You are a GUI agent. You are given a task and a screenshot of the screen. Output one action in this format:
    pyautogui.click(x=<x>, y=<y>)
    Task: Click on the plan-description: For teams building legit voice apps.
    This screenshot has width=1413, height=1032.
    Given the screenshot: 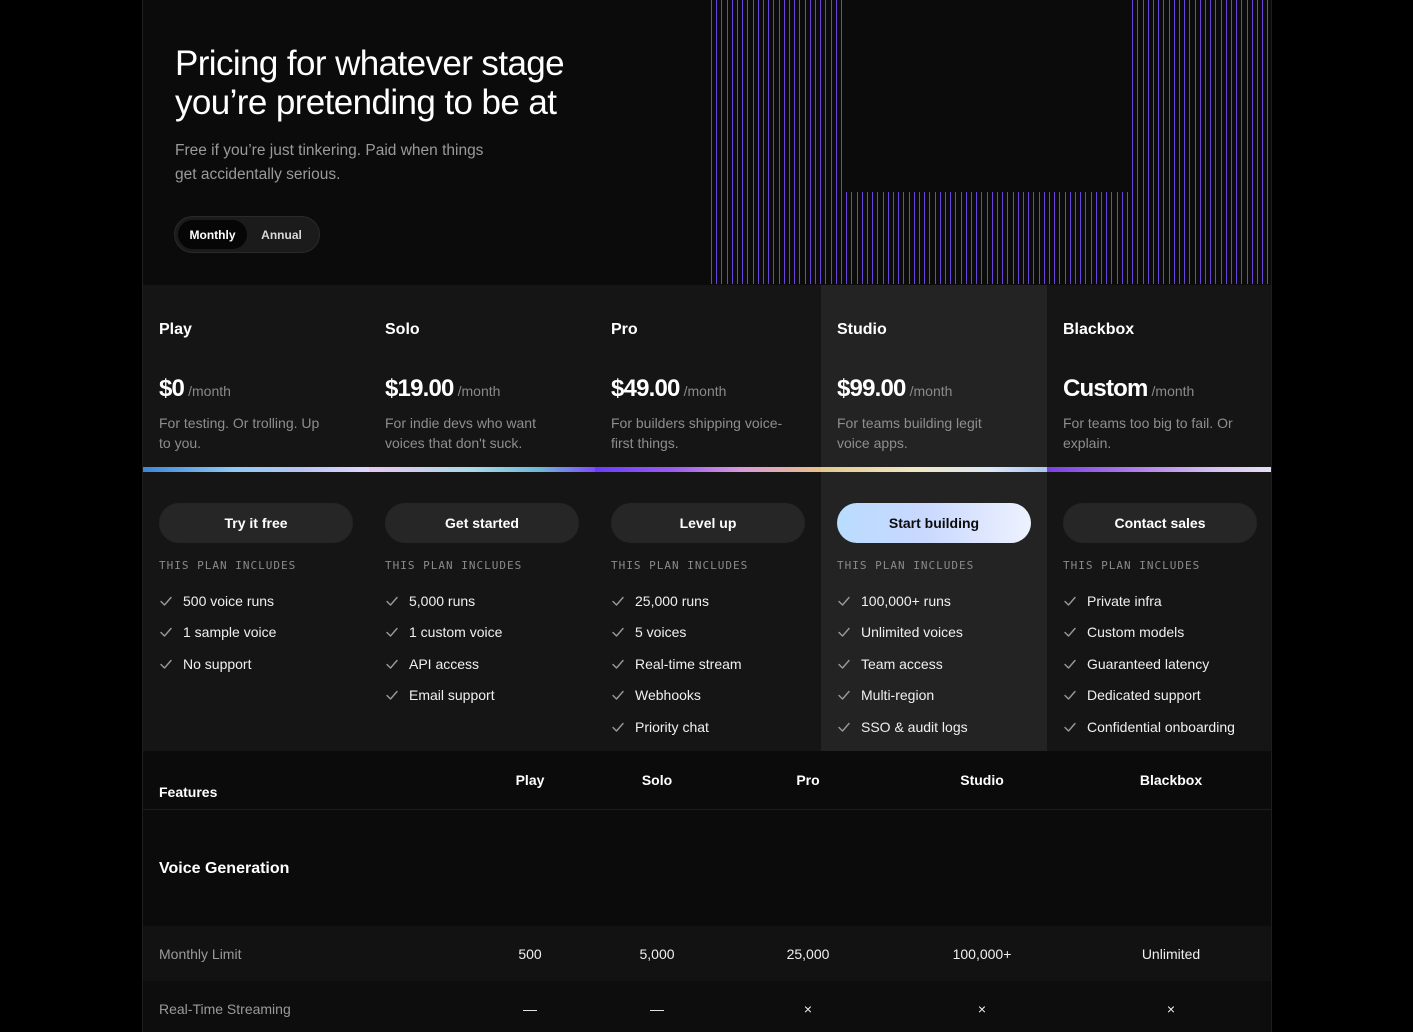 What is the action you would take?
    pyautogui.click(x=909, y=433)
    